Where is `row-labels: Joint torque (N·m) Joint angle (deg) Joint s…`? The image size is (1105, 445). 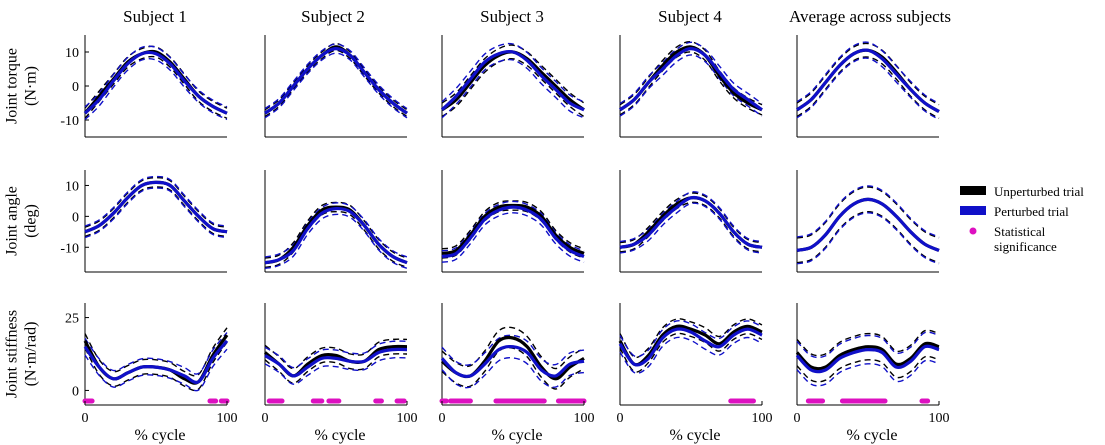 row-labels: Joint torque (N·m) Joint angle (deg) Joint s… is located at coordinates (22, 223).